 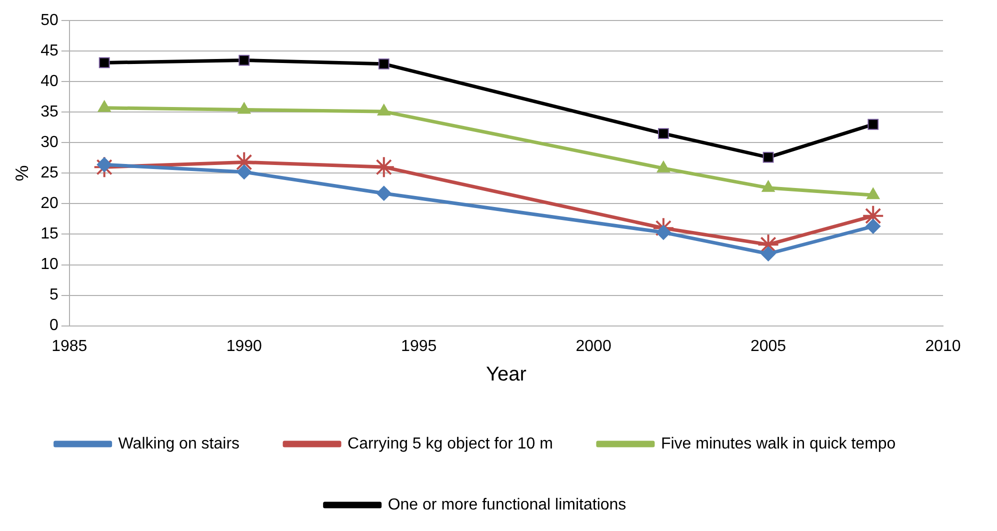 What do you see at coordinates (594, 346) in the screenshot?
I see `x-tick-label: 2000` at bounding box center [594, 346].